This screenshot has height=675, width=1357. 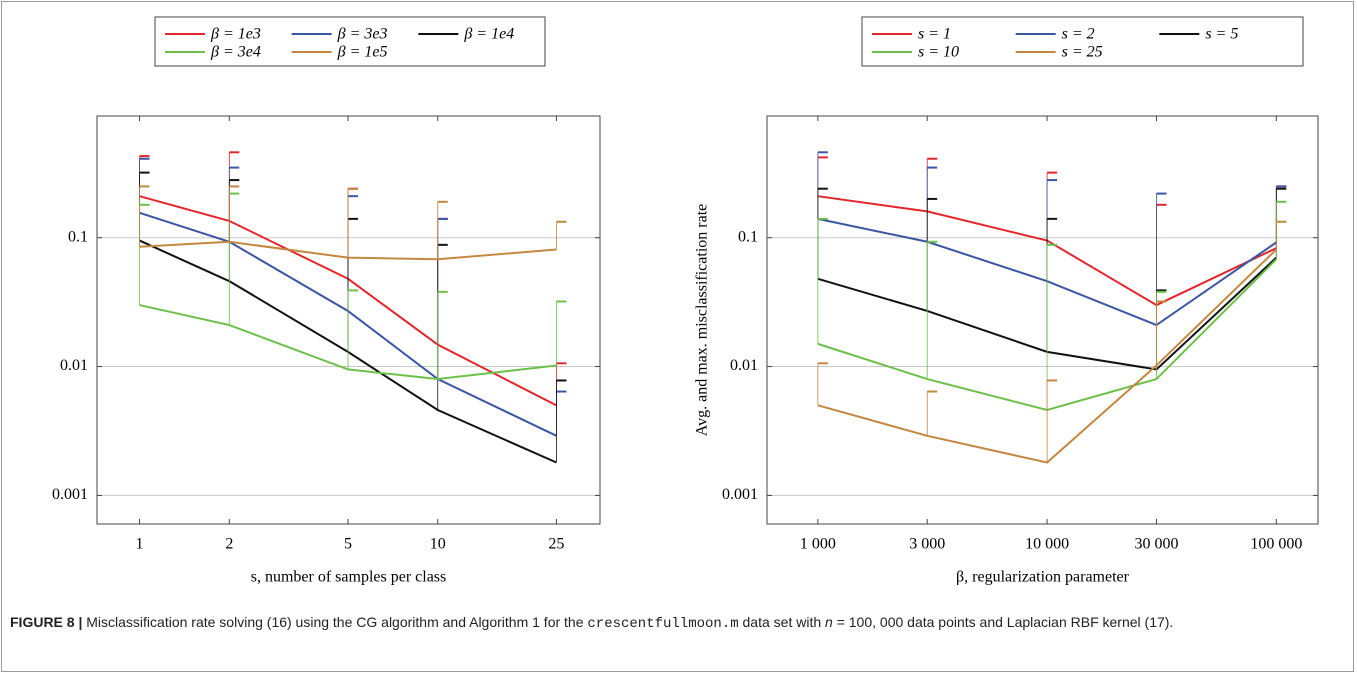 What do you see at coordinates (934, 34) in the screenshot?
I see `legend-label: s = 1` at bounding box center [934, 34].